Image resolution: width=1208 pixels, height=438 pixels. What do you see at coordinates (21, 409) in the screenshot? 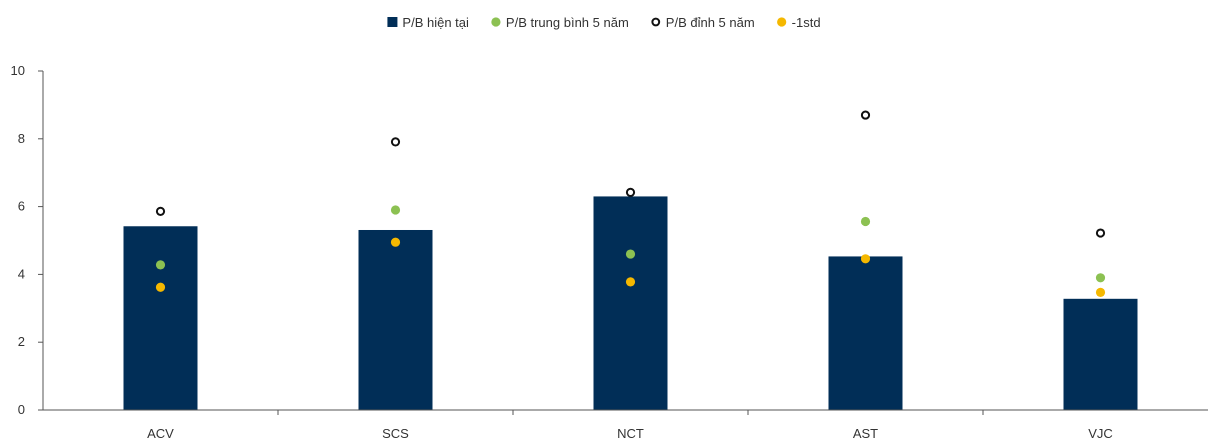
I see `y-tick-label: 0` at bounding box center [21, 409].